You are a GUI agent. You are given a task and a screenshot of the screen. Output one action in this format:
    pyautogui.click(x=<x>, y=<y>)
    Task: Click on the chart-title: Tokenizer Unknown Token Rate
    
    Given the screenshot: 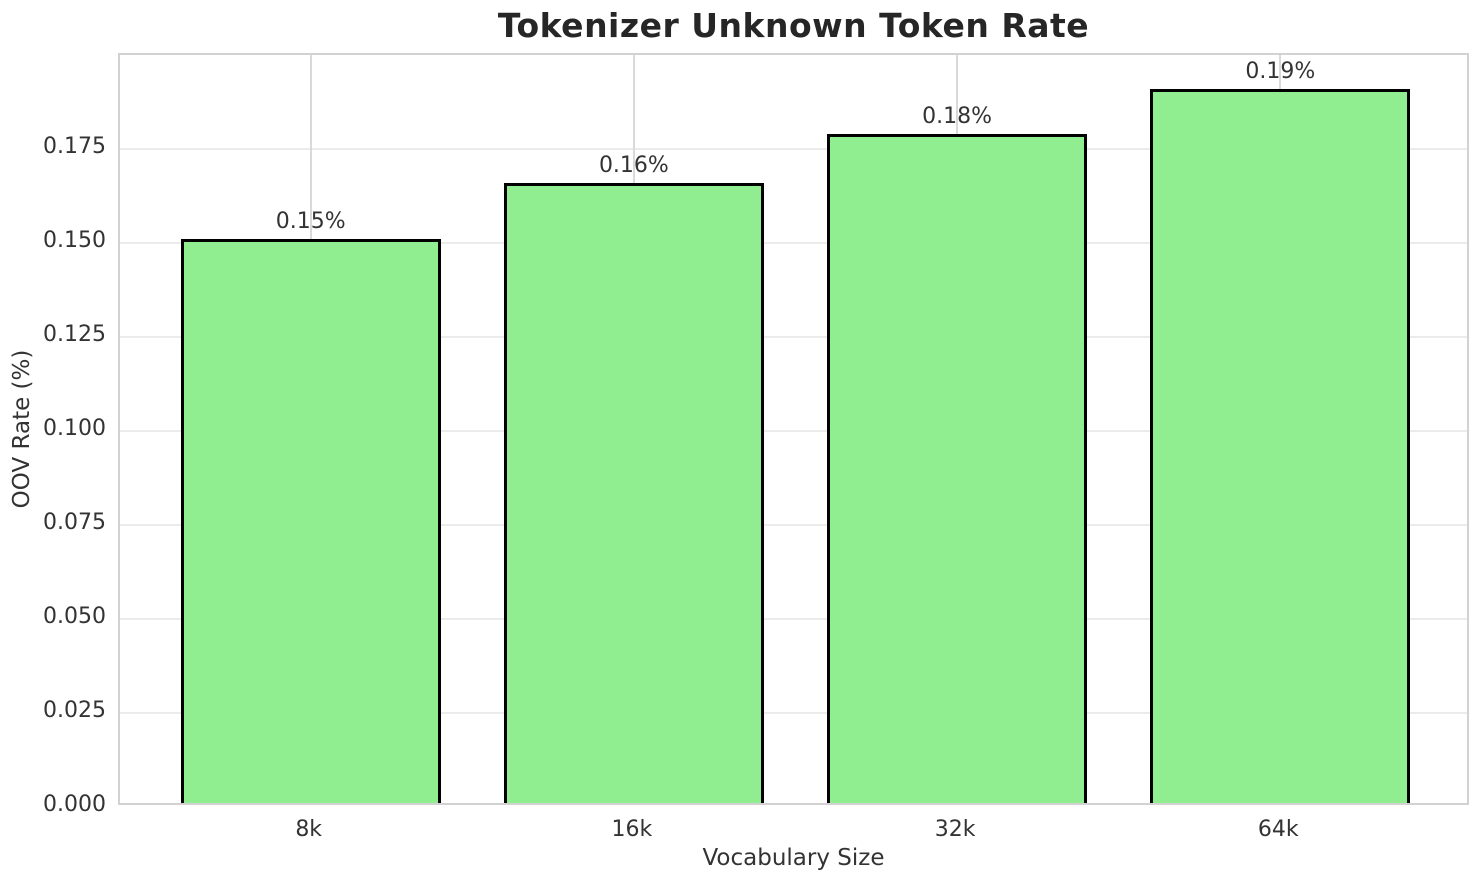 What is the action you would take?
    pyautogui.click(x=793, y=25)
    